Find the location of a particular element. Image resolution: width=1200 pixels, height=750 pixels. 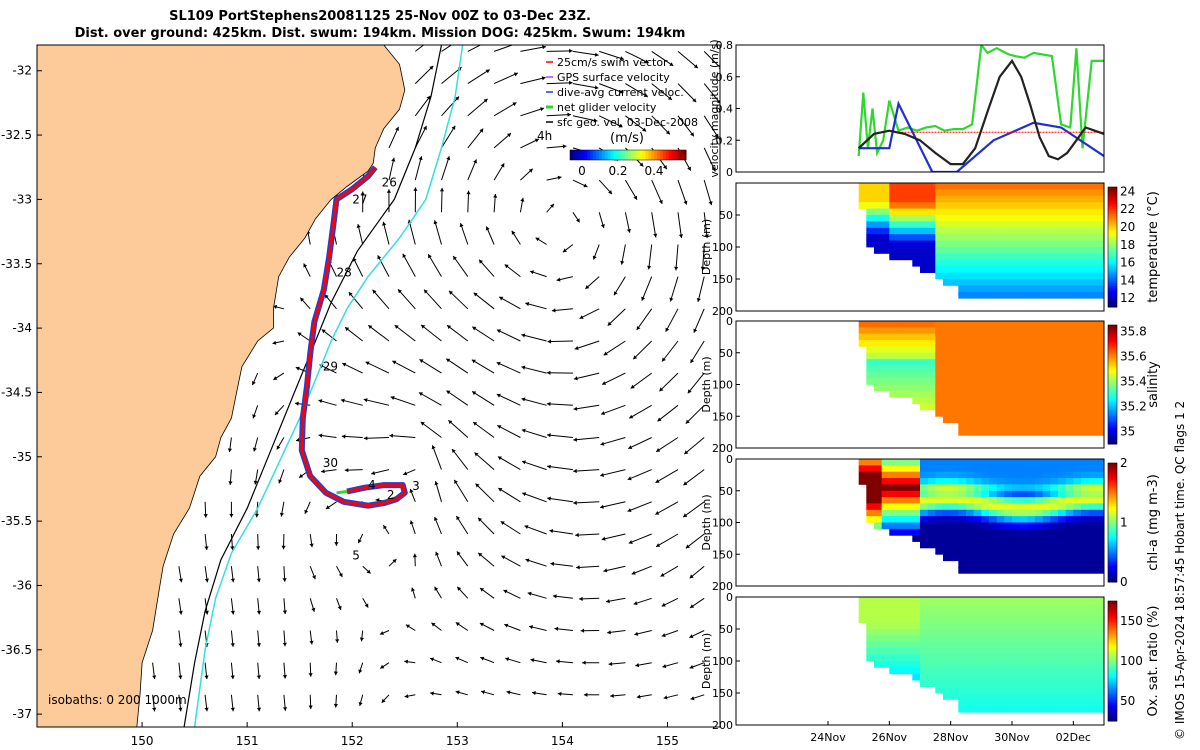

chla-y-tick-label: 100 is located at coordinates (722, 523).